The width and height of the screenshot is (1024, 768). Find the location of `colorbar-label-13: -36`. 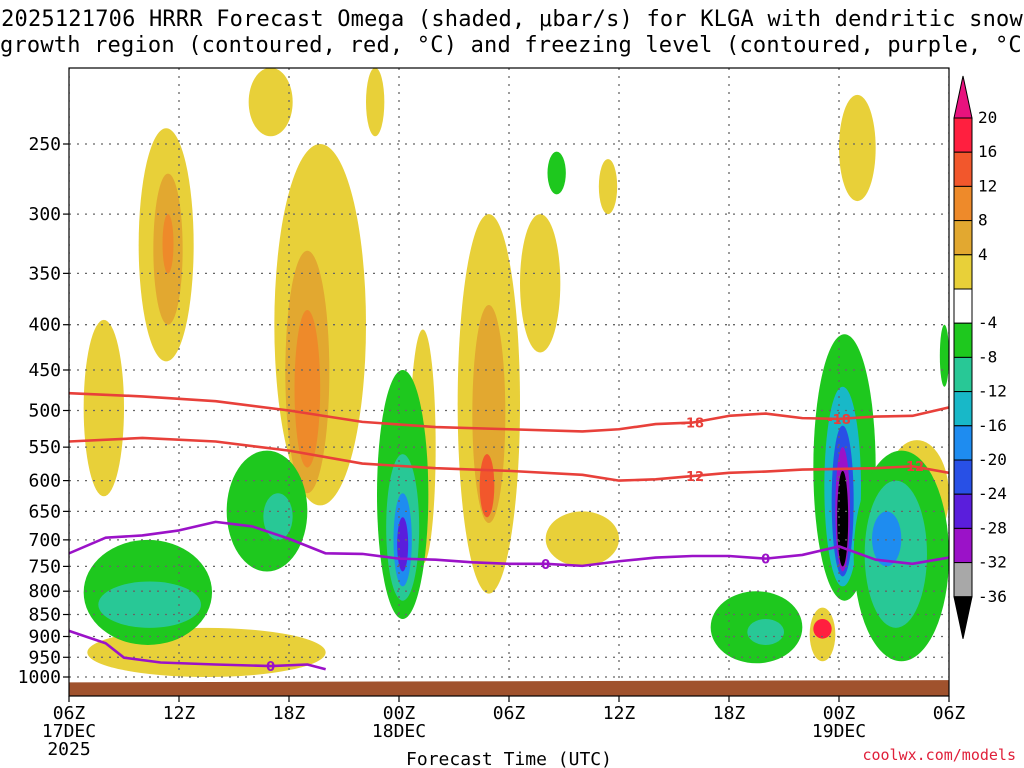

colorbar-label-13: -36 is located at coordinates (992, 596).